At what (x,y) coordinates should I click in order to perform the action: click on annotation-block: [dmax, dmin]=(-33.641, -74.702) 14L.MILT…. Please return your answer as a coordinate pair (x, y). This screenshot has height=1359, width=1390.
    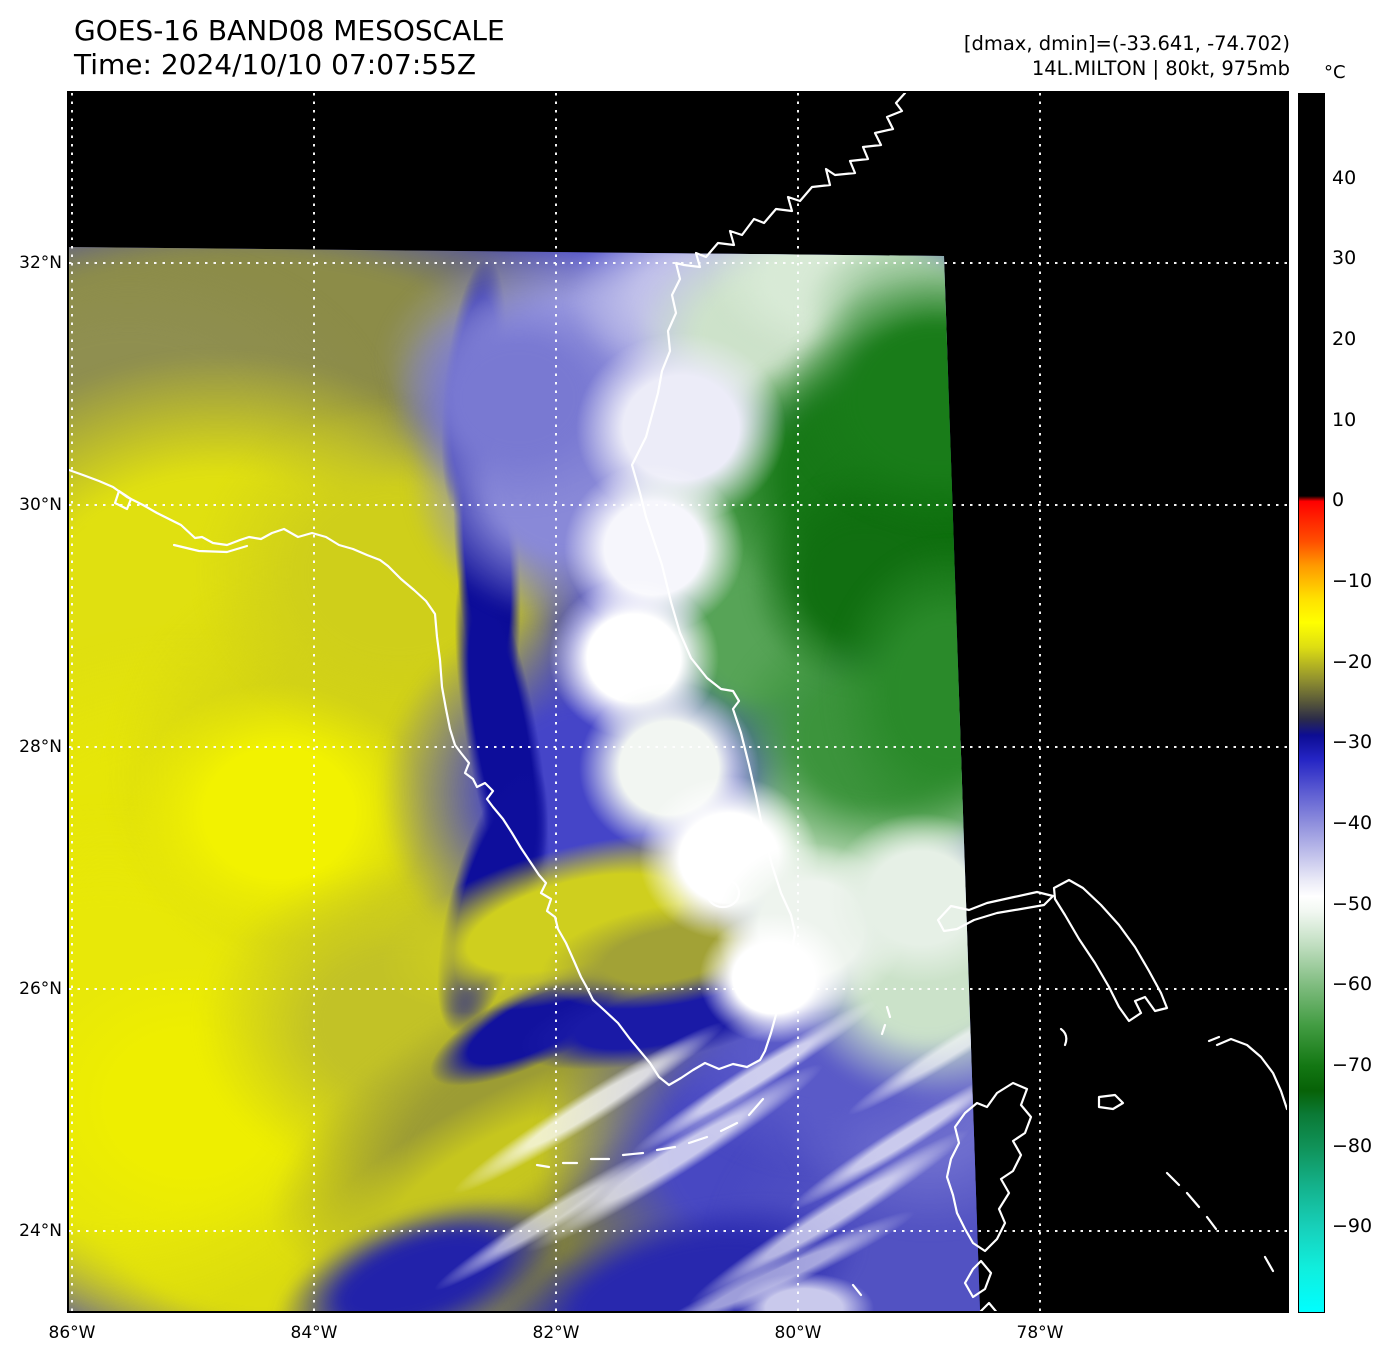
    Looking at the image, I should click on (1070, 56).